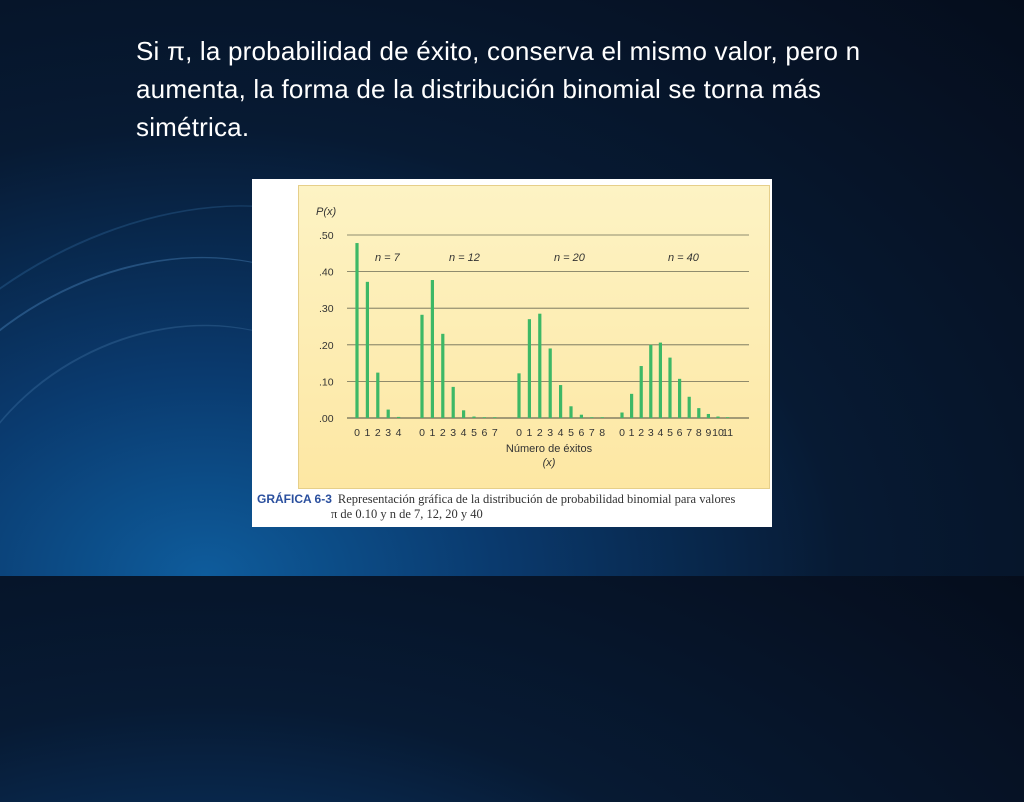 This screenshot has width=1024, height=802. I want to click on x-tick-label: 11, so click(727, 433).